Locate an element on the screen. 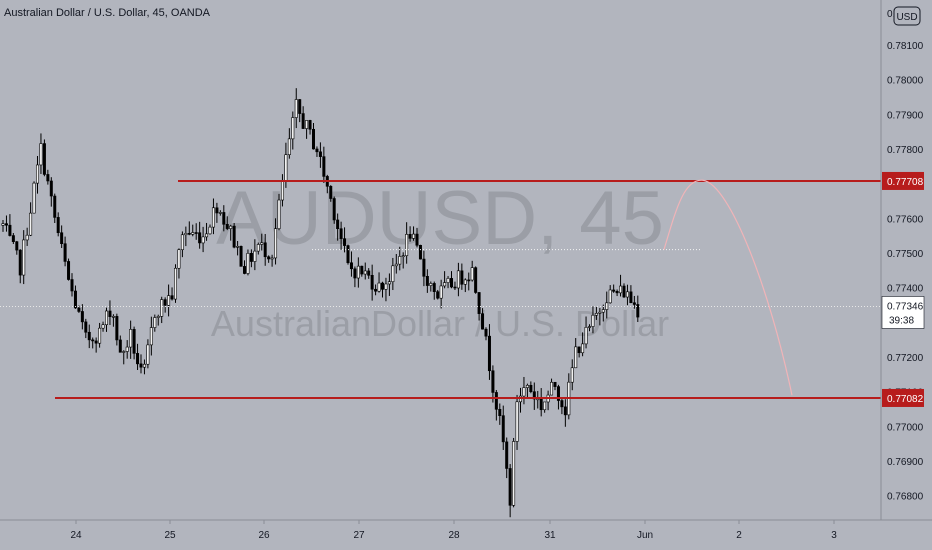  projection-arc is located at coordinates (728, 287).